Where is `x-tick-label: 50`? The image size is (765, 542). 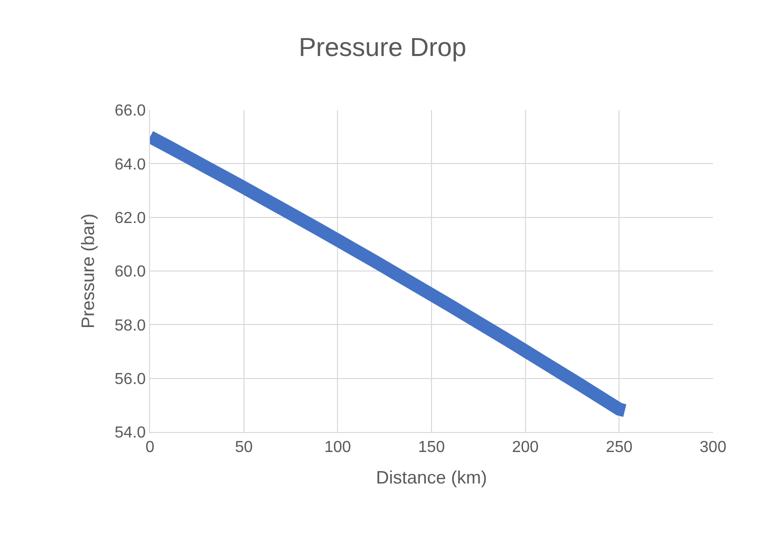 x-tick-label: 50 is located at coordinates (243, 447).